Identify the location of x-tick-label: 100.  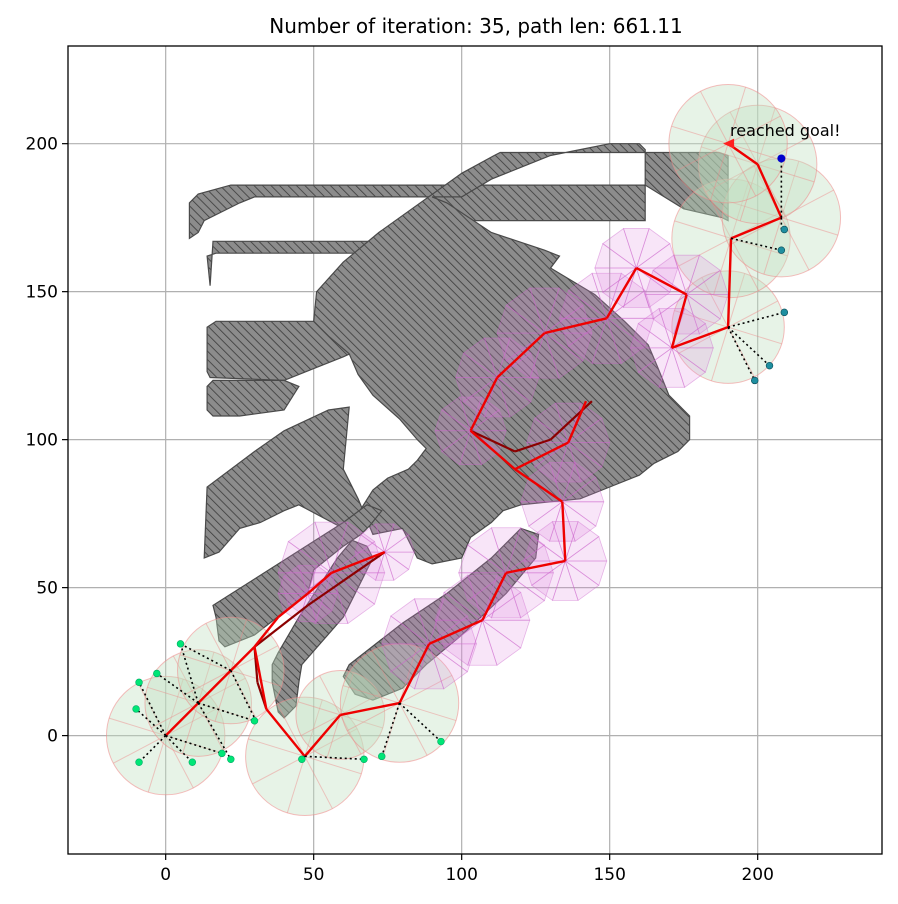
(461, 875).